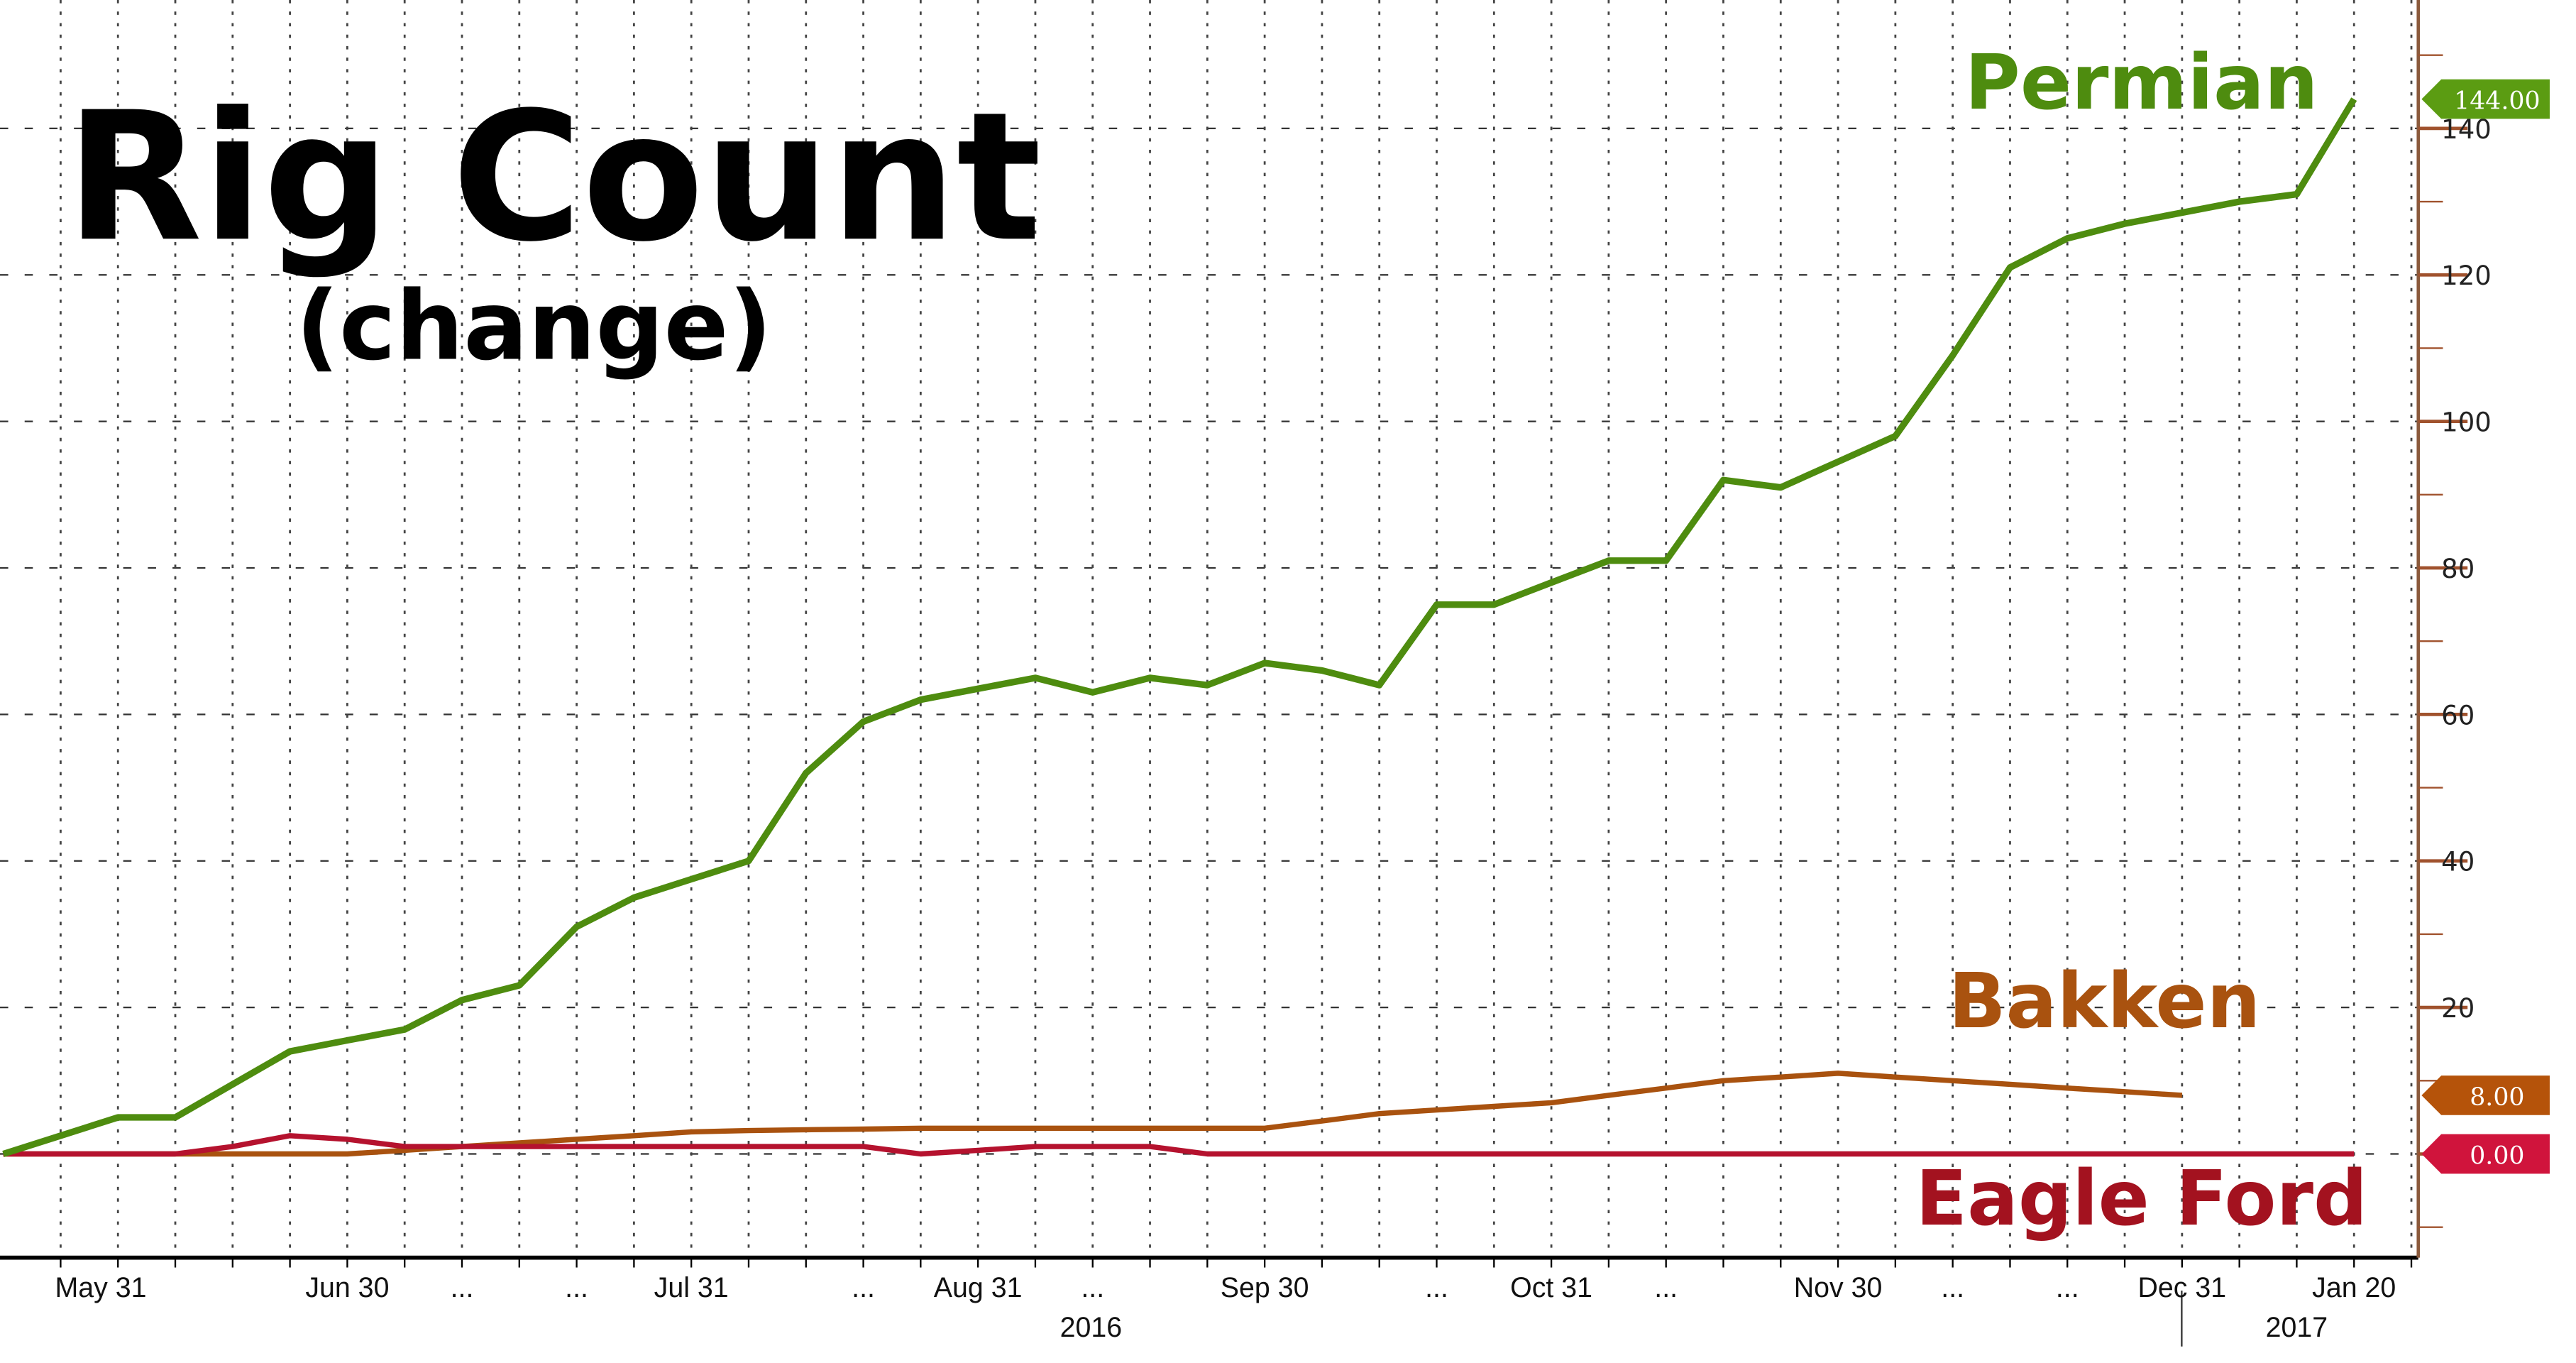 The height and width of the screenshot is (1363, 2576). I want to click on y-tick-label: 100, so click(2466, 422).